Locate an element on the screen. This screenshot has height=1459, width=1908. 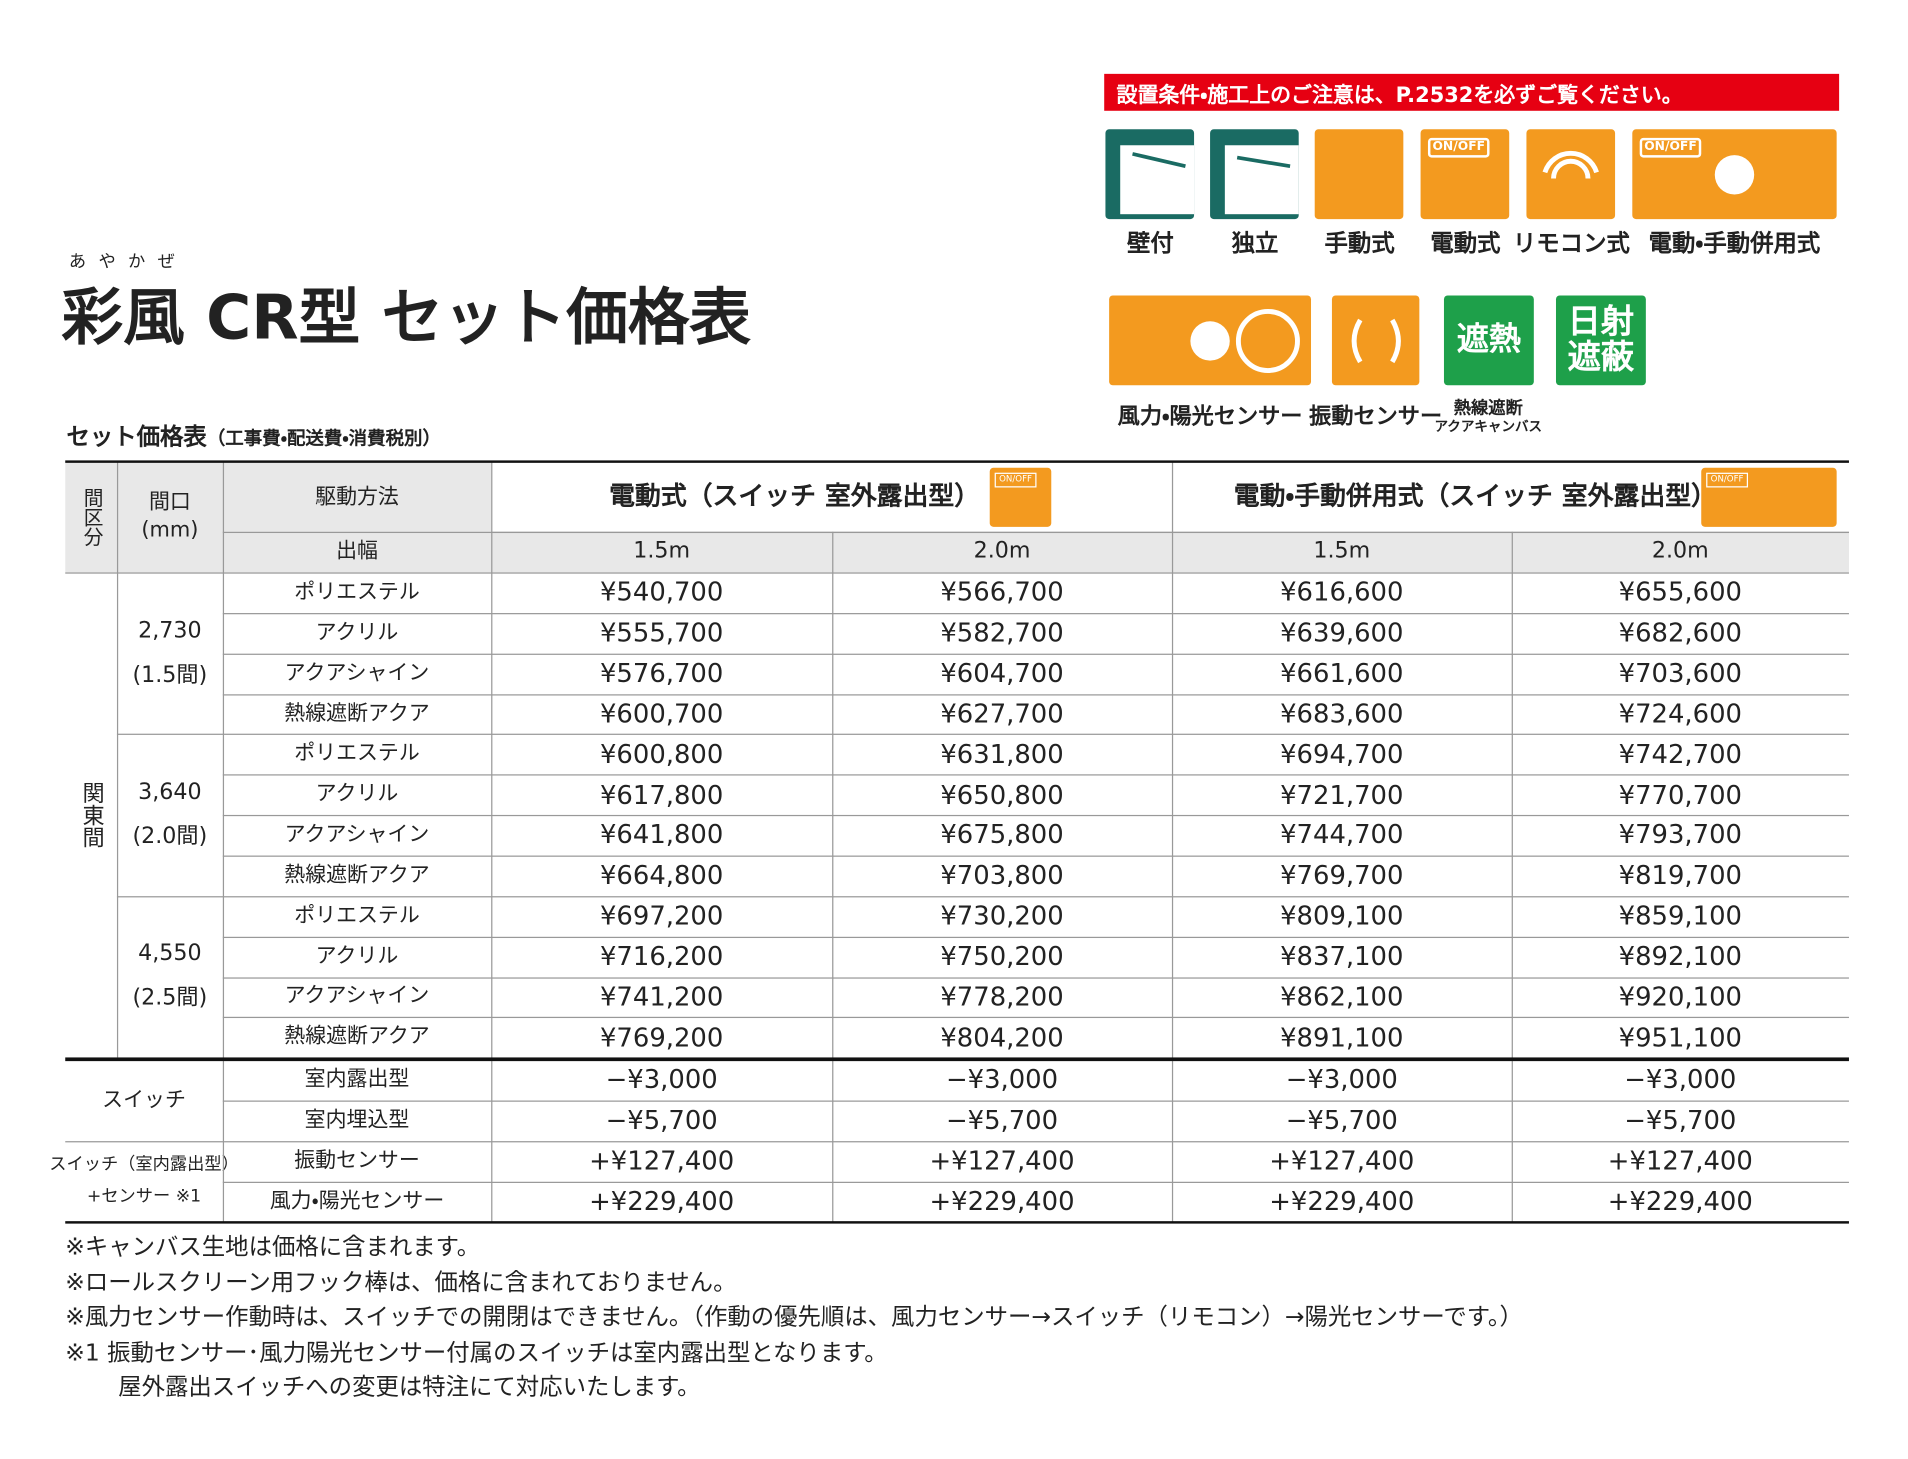
icon-remote is located at coordinates (1571, 174).